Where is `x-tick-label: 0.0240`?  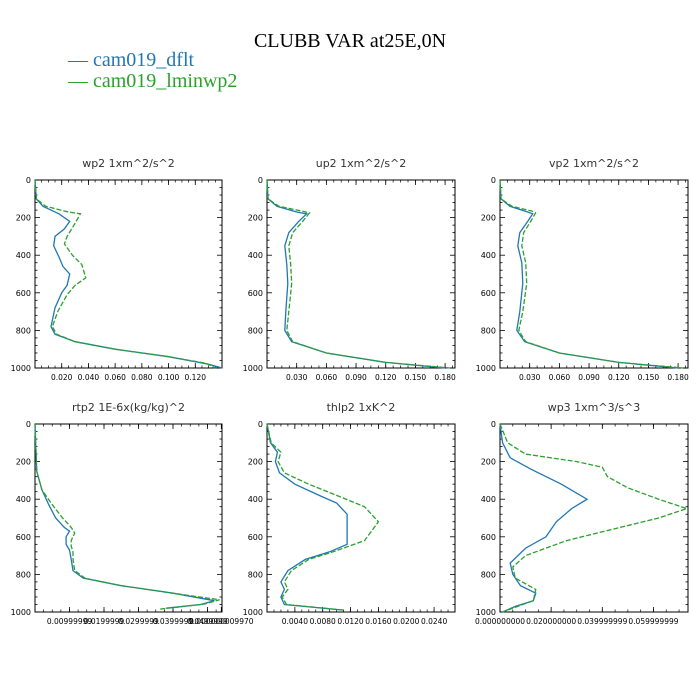
x-tick-label: 0.0240 is located at coordinates (434, 621).